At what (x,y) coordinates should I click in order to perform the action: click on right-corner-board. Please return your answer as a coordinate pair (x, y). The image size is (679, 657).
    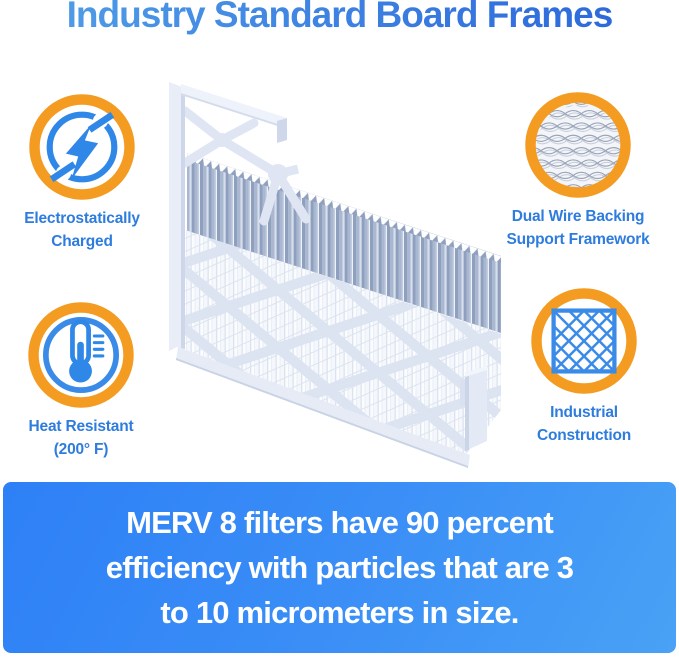
    Looking at the image, I should click on (473, 408).